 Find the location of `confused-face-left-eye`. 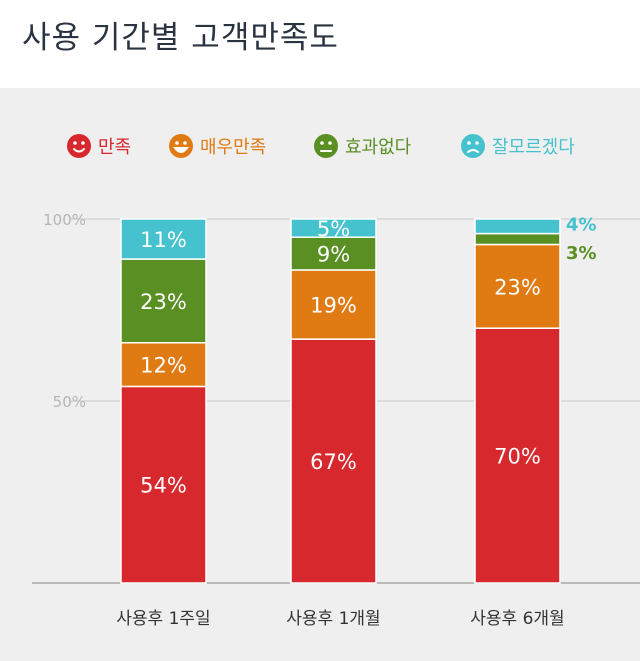

confused-face-left-eye is located at coordinates (469, 143).